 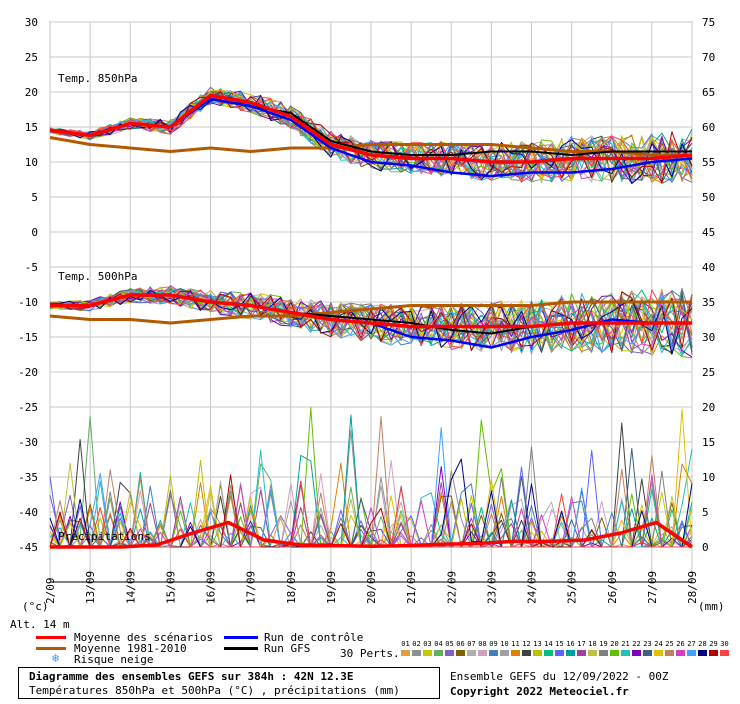 What do you see at coordinates (680, 644) in the screenshot?
I see `pert-key-label: 26` at bounding box center [680, 644].